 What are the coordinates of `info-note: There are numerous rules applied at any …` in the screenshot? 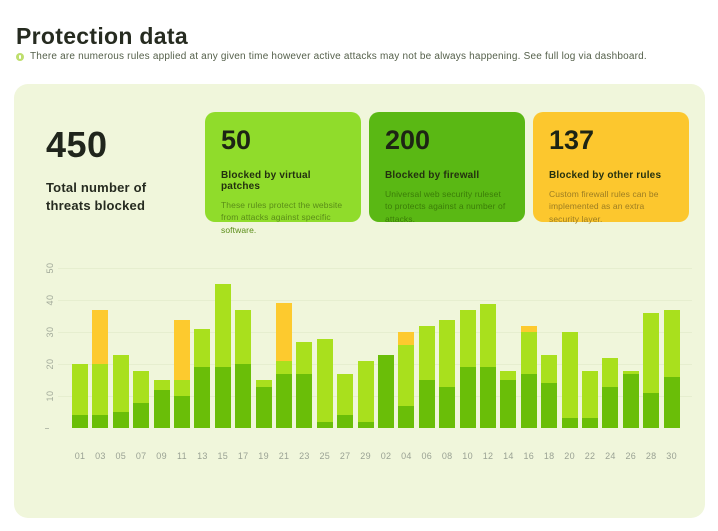 It's located at (331, 56).